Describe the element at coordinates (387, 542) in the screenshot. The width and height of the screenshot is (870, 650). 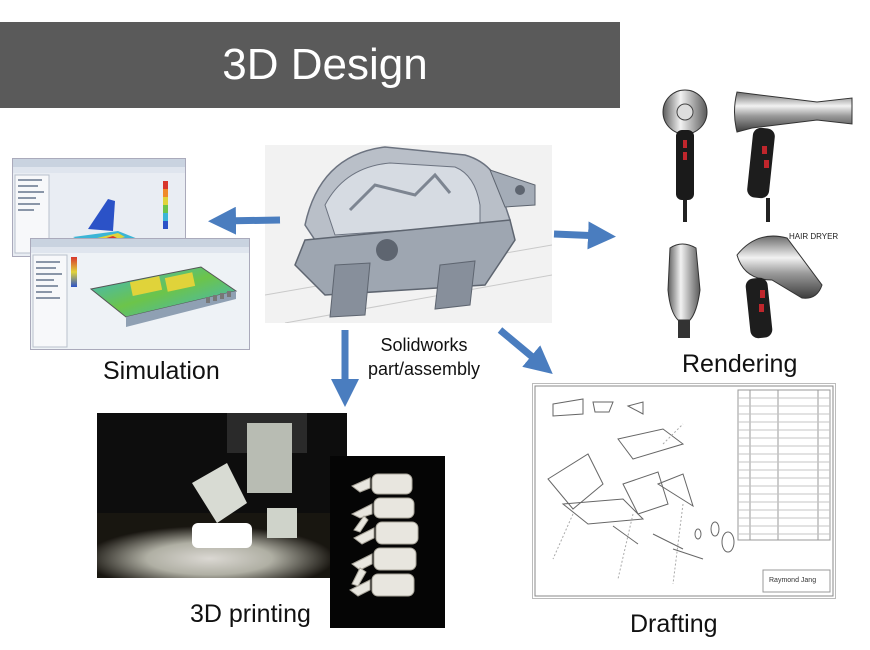
I see `printed-spine-photo` at that location.